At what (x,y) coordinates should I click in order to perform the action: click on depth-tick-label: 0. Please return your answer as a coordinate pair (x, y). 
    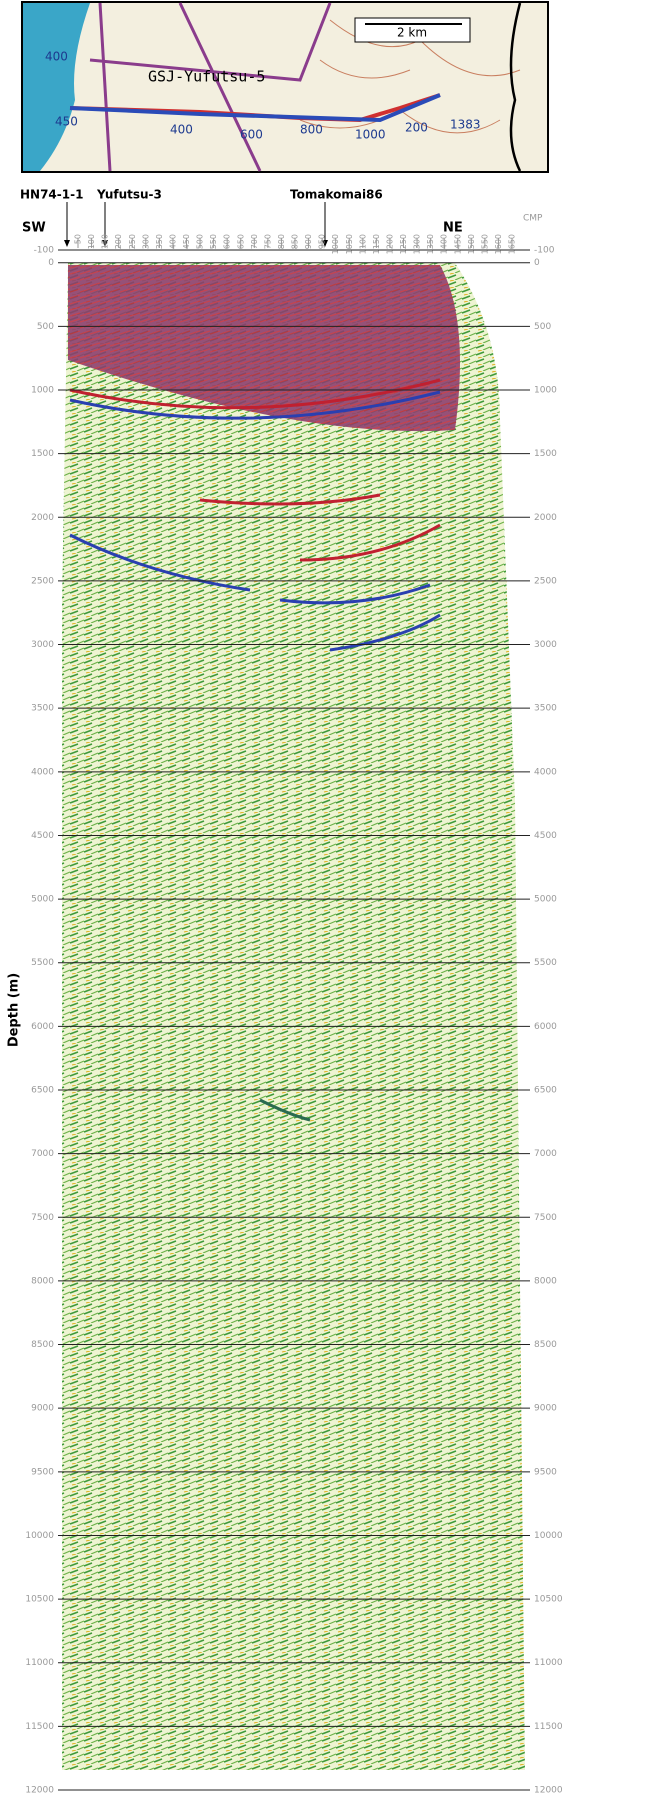
    Looking at the image, I should click on (51, 263).